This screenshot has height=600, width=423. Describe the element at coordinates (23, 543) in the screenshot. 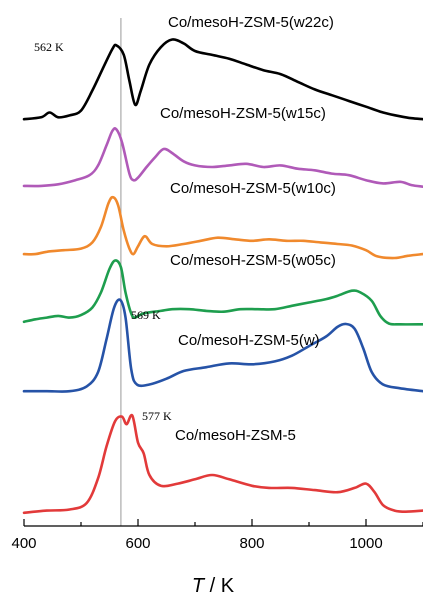

I see `x-tick-label-400: 400` at that location.